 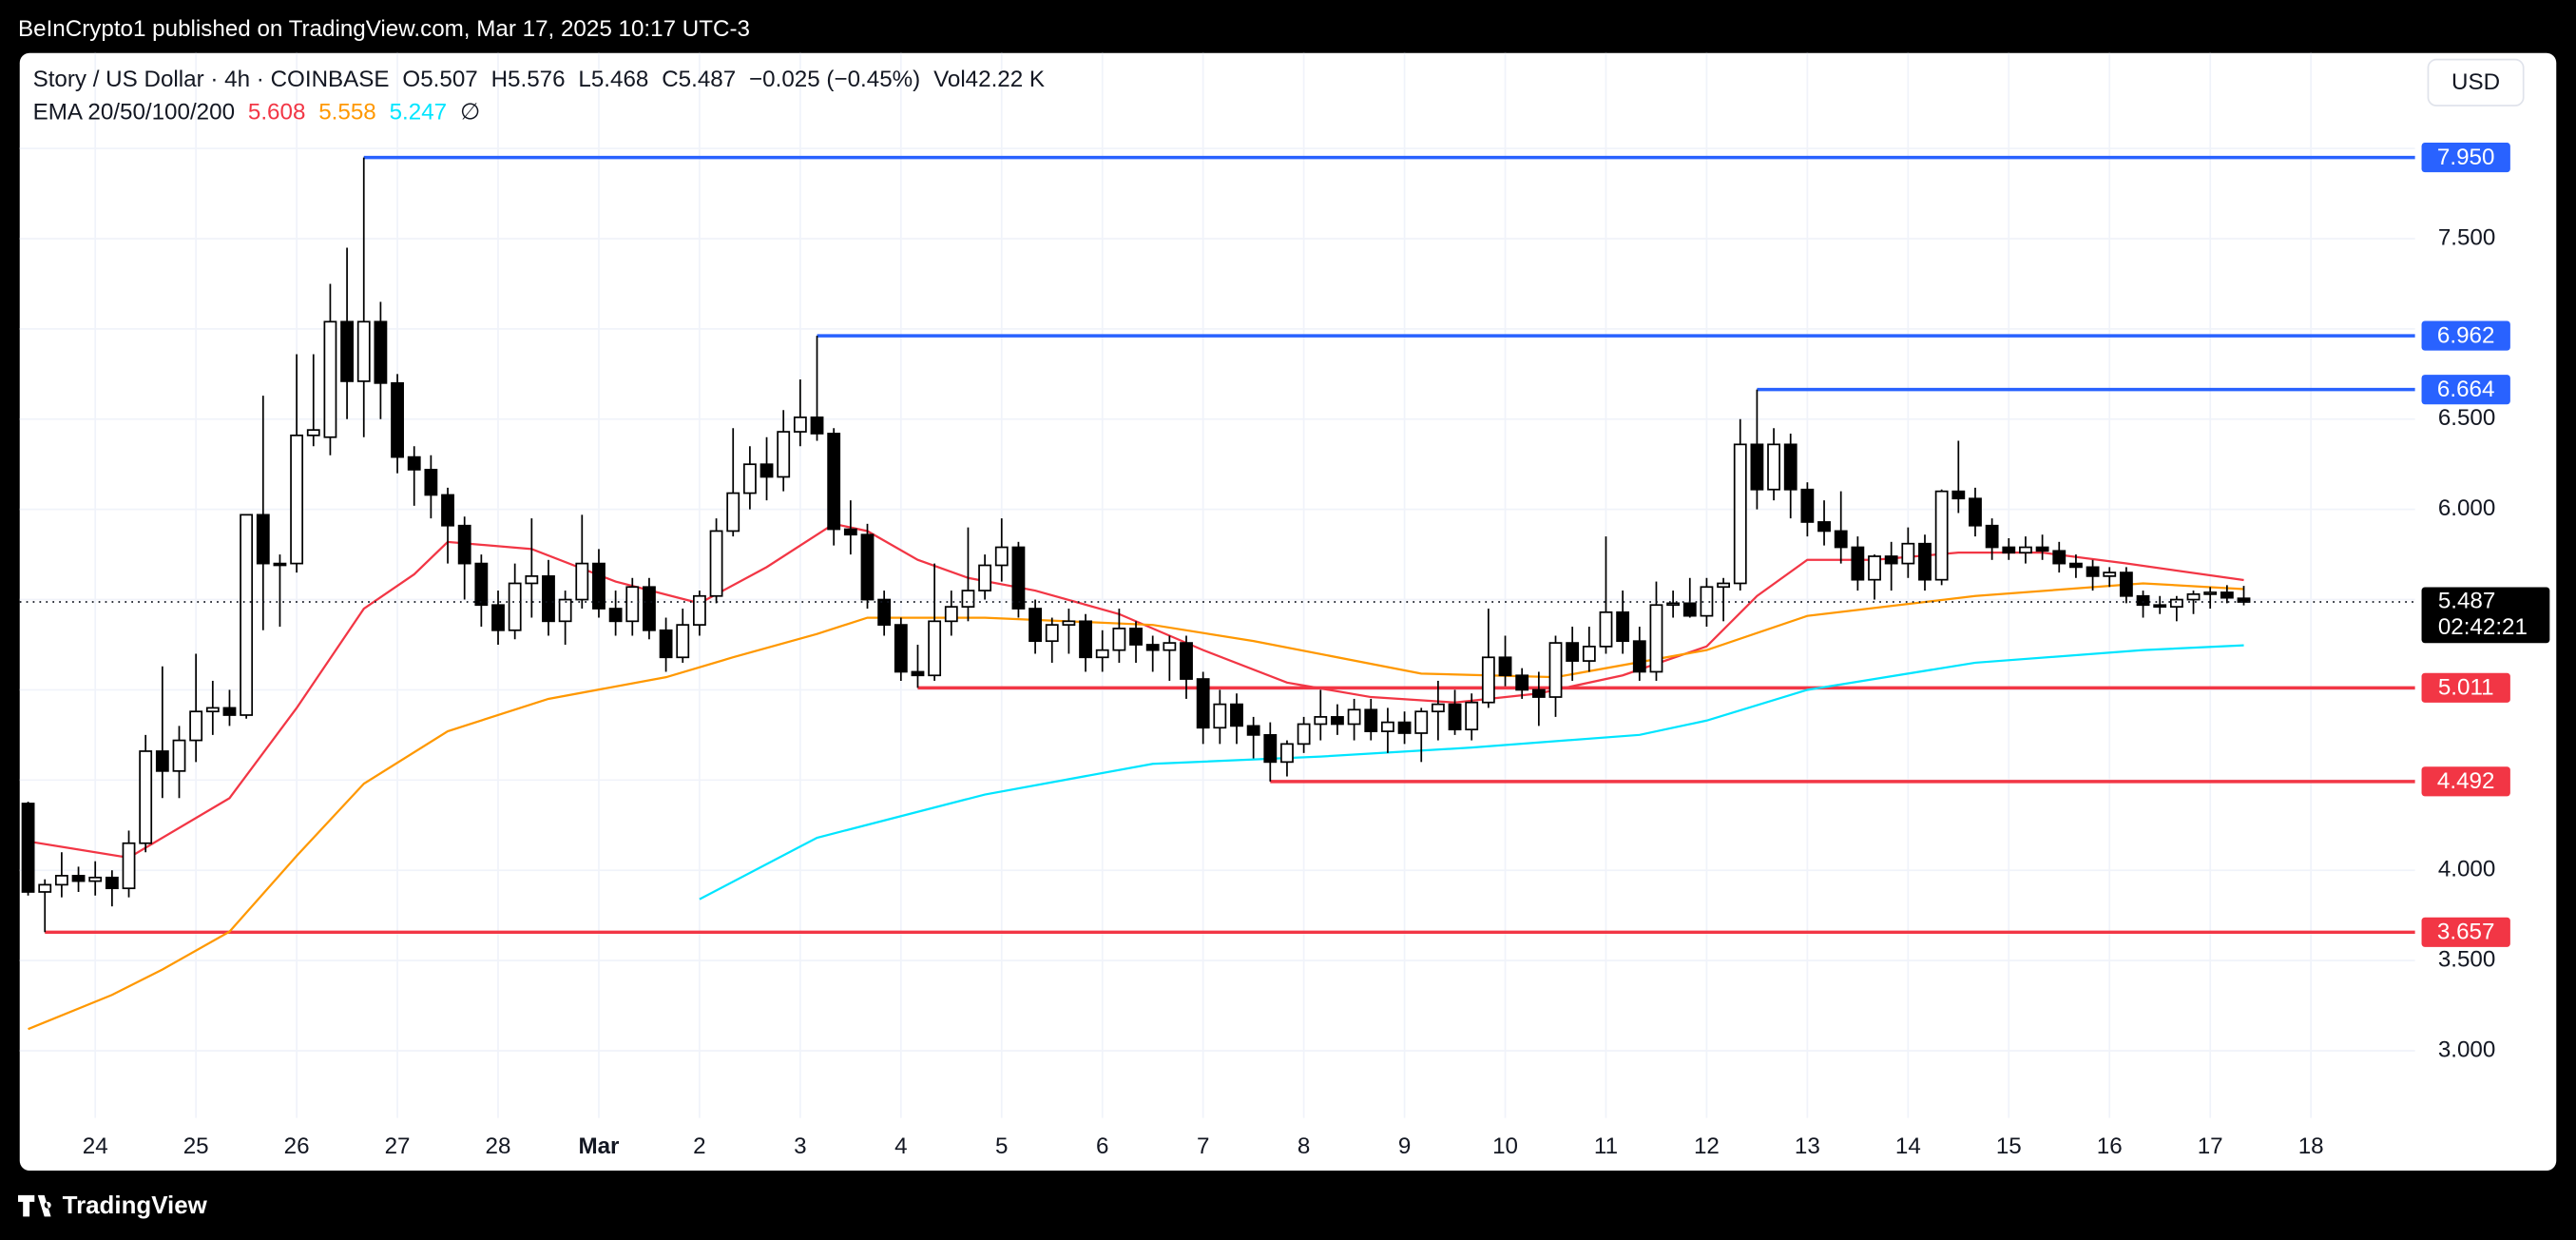 What do you see at coordinates (2467, 869) in the screenshot?
I see `y-tick-label: 4.000` at bounding box center [2467, 869].